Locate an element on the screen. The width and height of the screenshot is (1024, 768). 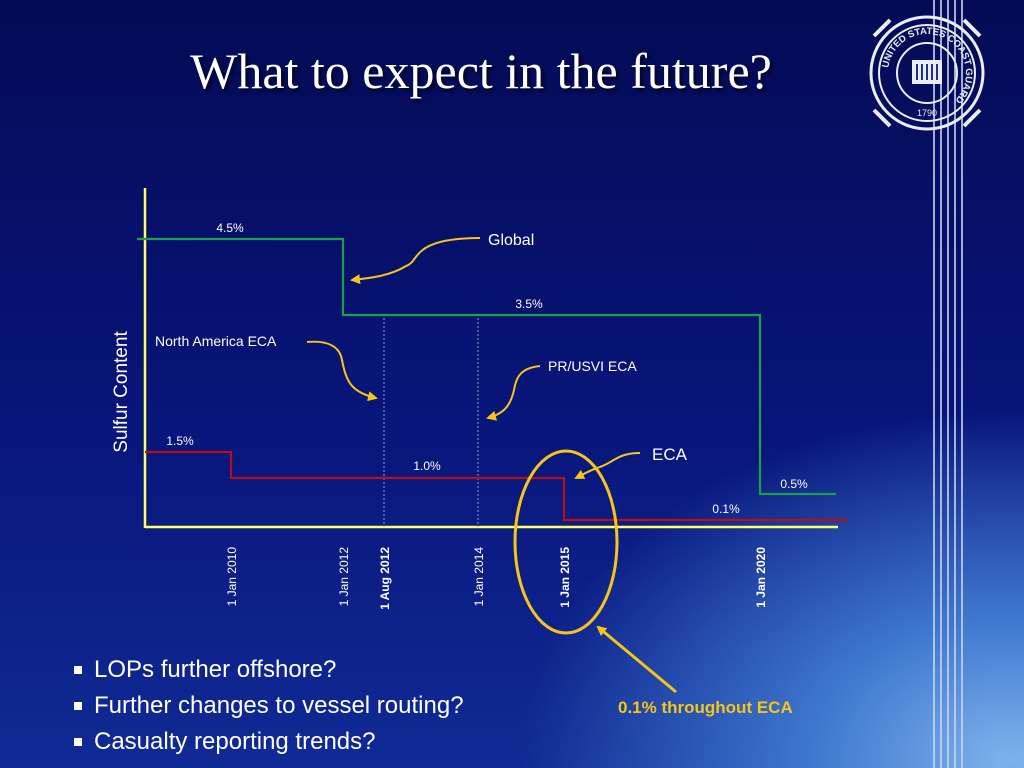
x-tick-label: 1 Aug 2012 is located at coordinates (385, 578).